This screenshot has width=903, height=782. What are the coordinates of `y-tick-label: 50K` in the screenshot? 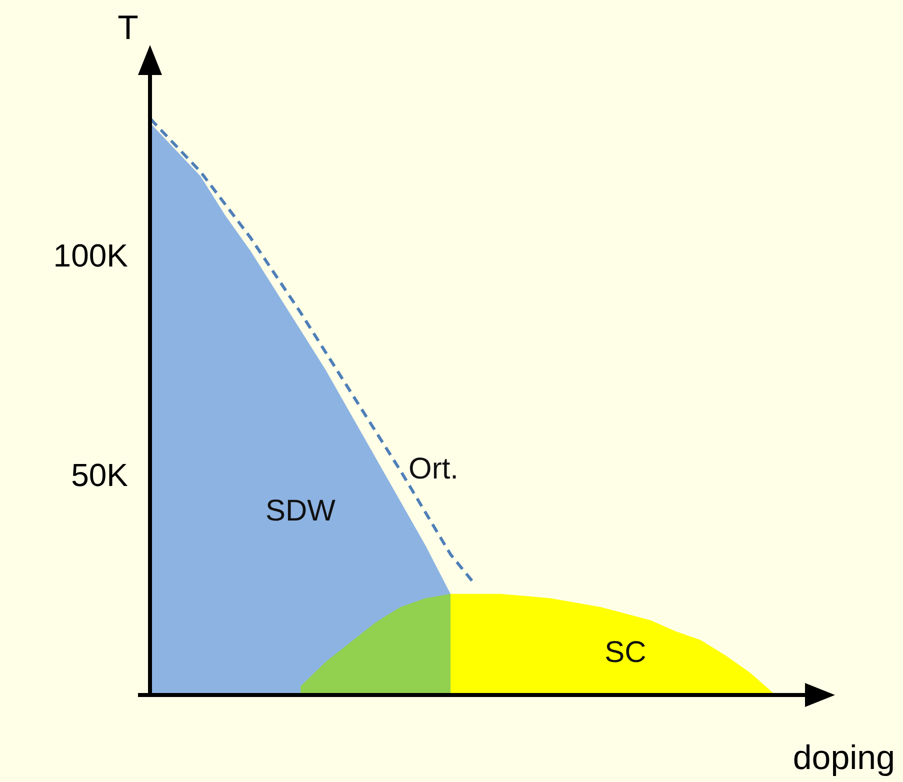 It's located at (99, 475).